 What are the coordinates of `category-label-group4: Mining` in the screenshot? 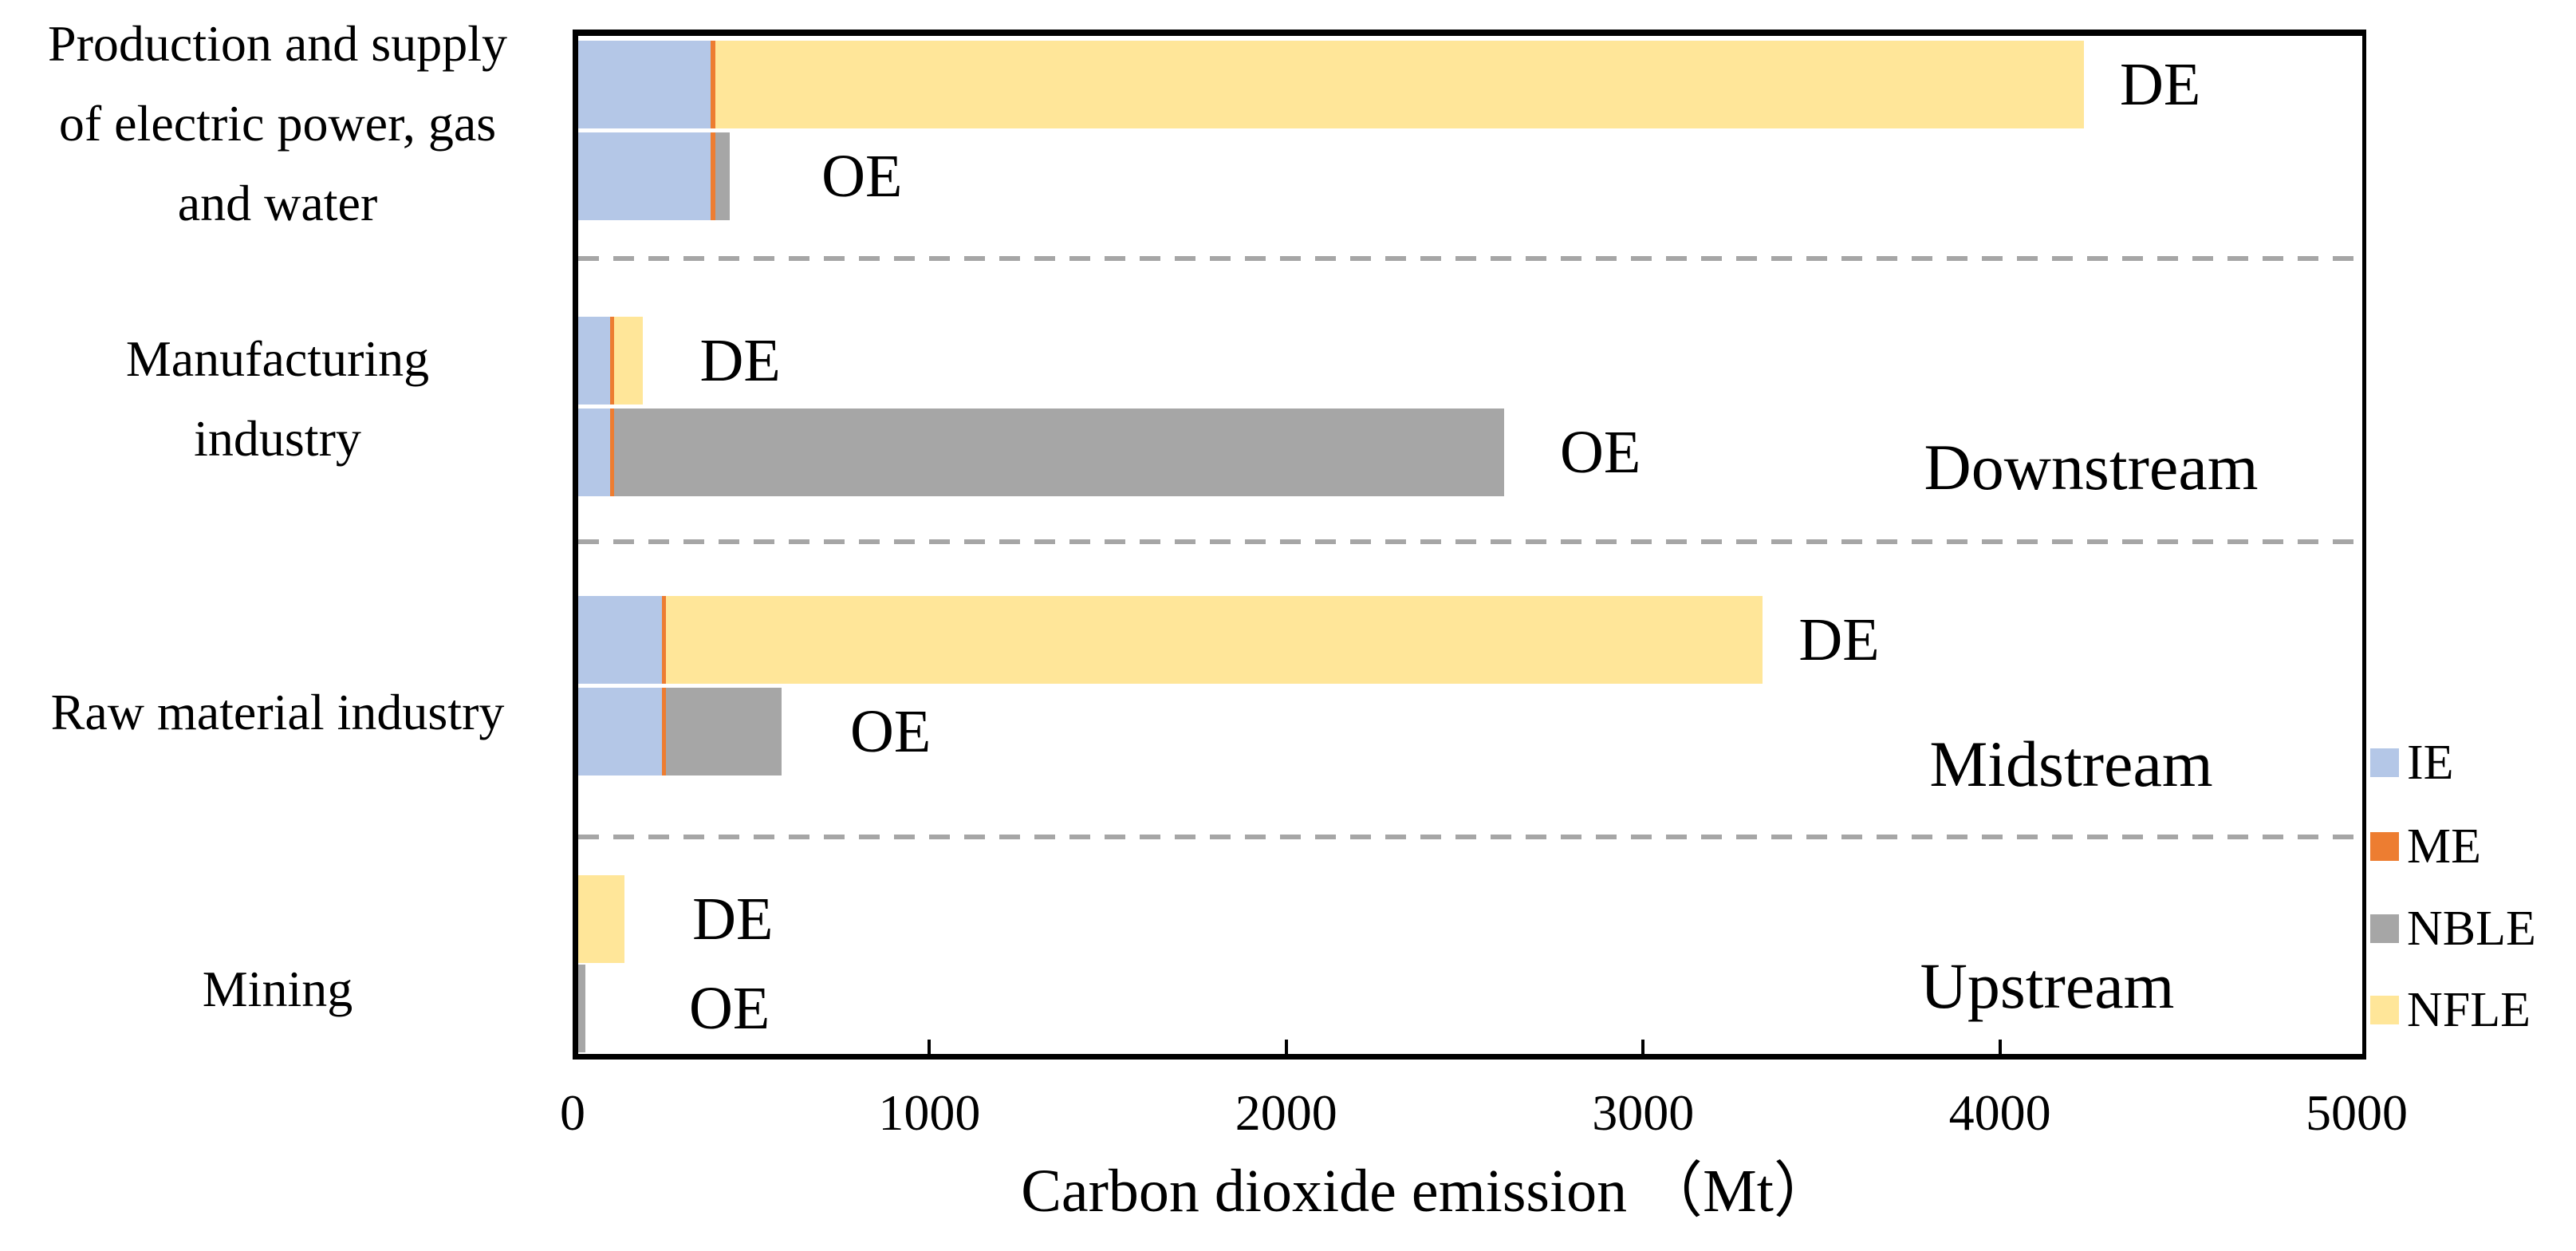 It's located at (277, 989).